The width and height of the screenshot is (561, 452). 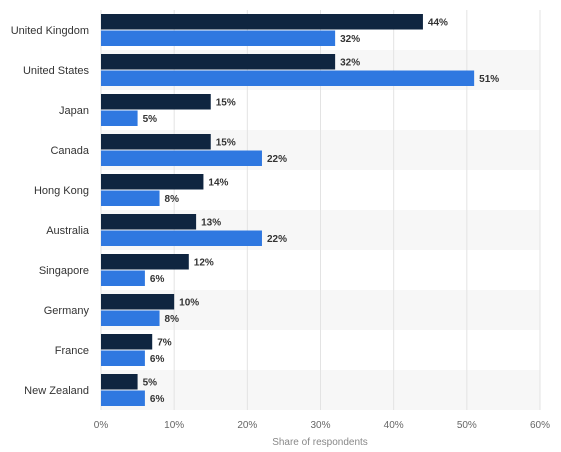 What do you see at coordinates (540, 425) in the screenshot?
I see `x-tick-label: 60%` at bounding box center [540, 425].